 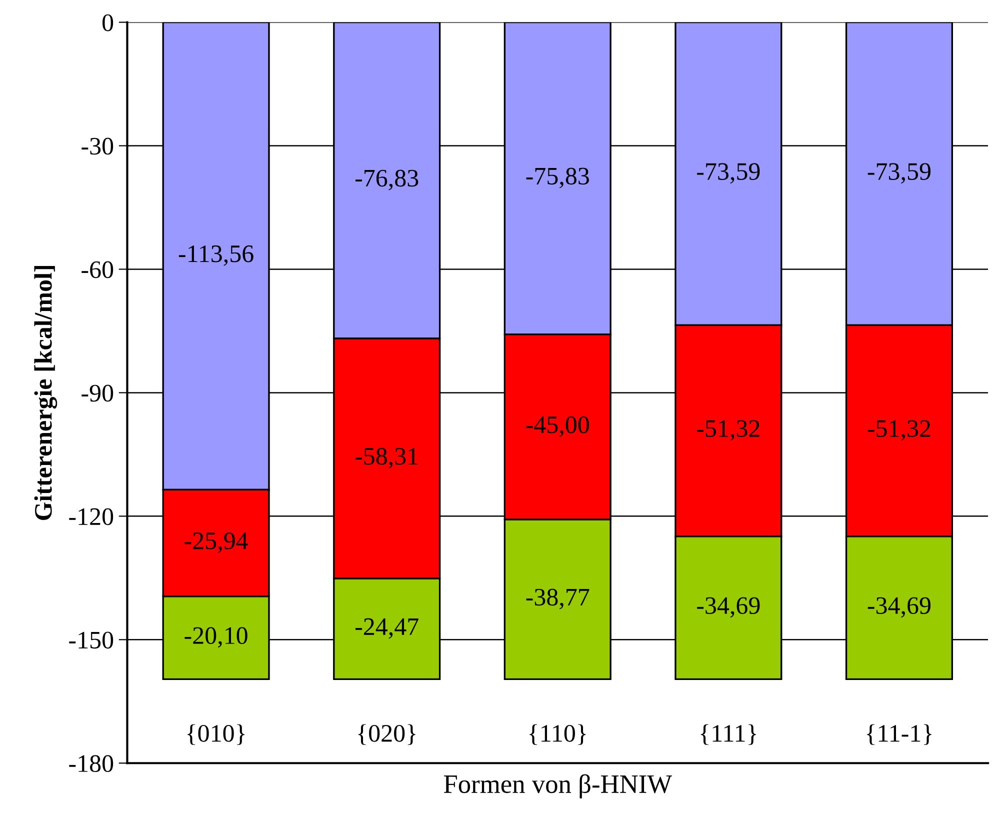 What do you see at coordinates (98, 393) in the screenshot?
I see `y-tick-label: -90` at bounding box center [98, 393].